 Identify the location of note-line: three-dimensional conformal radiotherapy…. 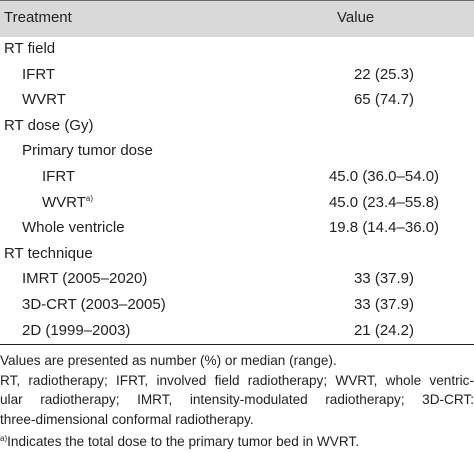
(127, 419).